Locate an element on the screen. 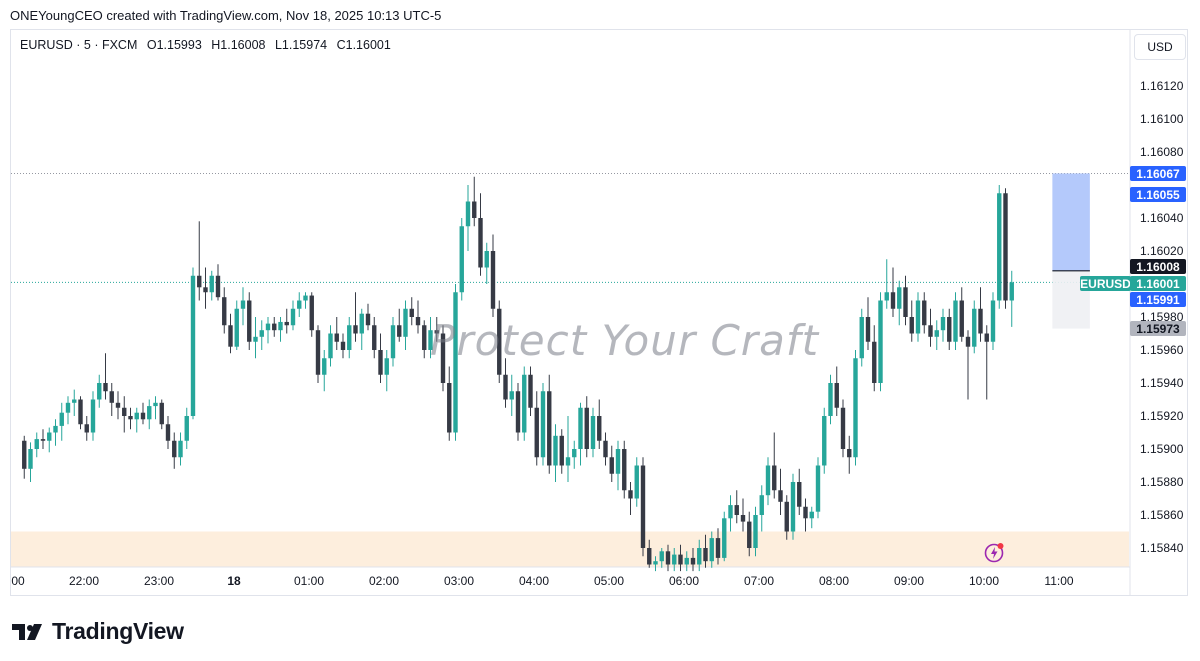 This screenshot has width=1200, height=661. legend-open: O1.15993 is located at coordinates (174, 45).